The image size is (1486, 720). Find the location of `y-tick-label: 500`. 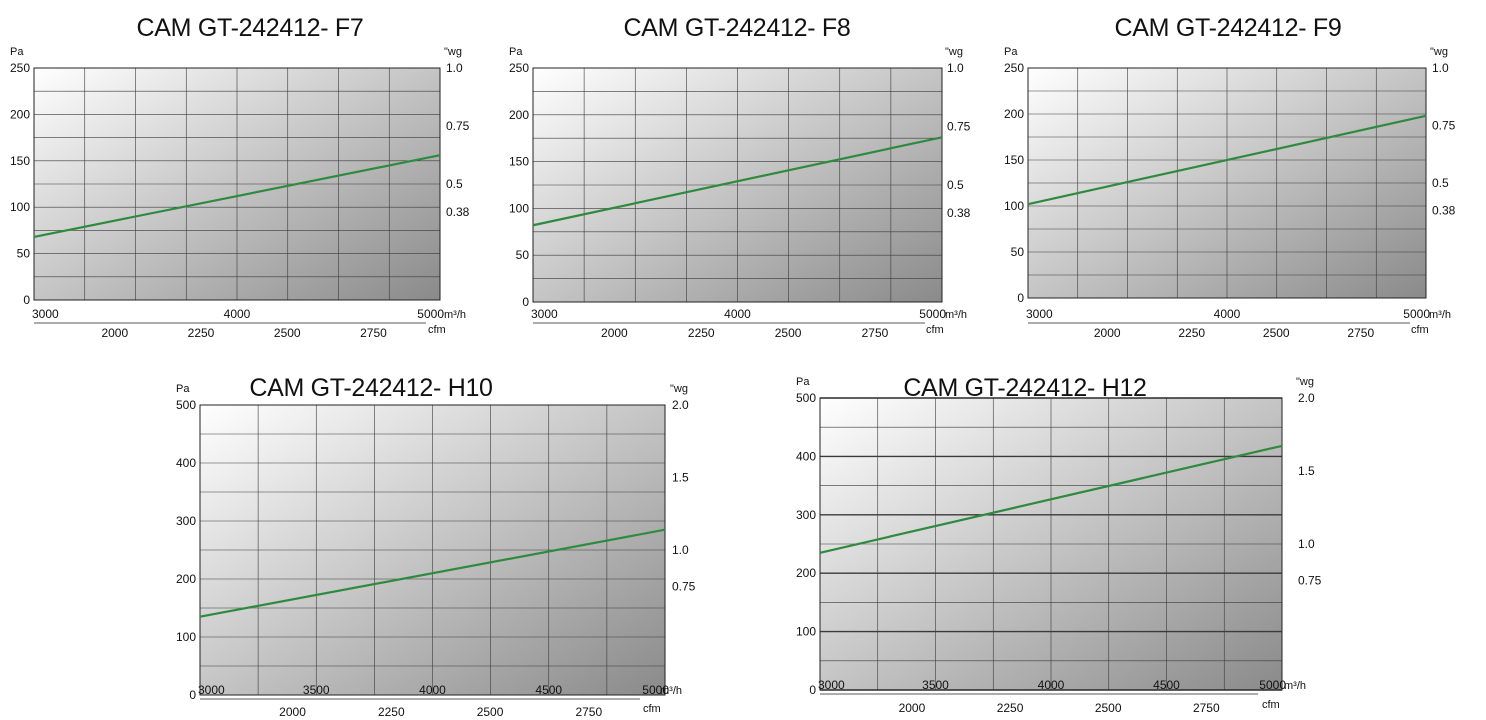

y-tick-label: 500 is located at coordinates (186, 405).